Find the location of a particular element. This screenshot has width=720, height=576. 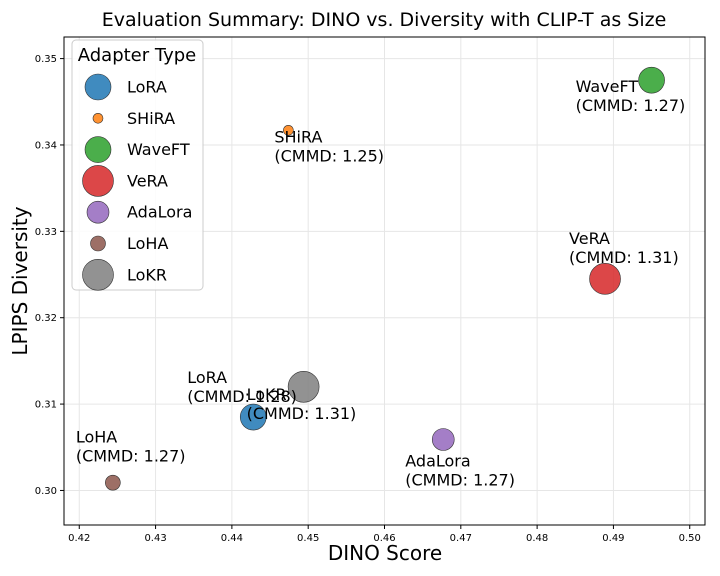

annotation-waveft-cmmd: (CMMD: 1.27) is located at coordinates (631, 105).